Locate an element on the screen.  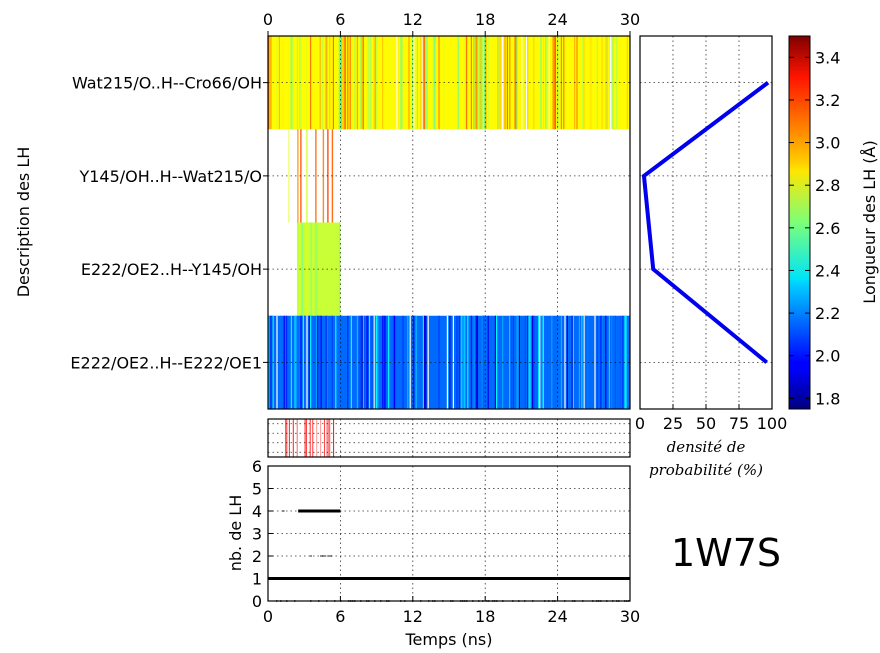
count-x-tick-label: 24 is located at coordinates (557, 616).